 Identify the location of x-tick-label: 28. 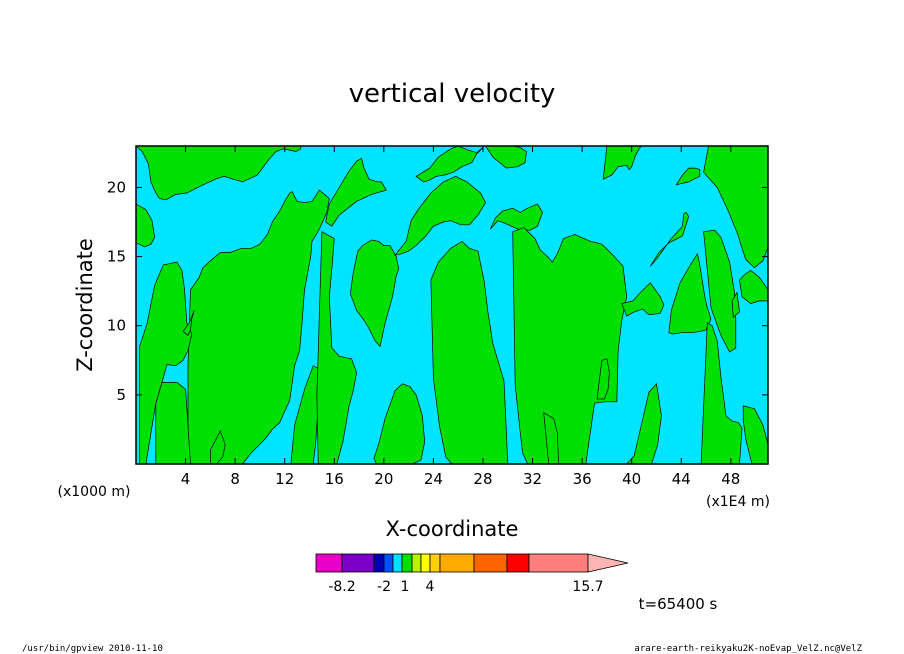
(482, 479).